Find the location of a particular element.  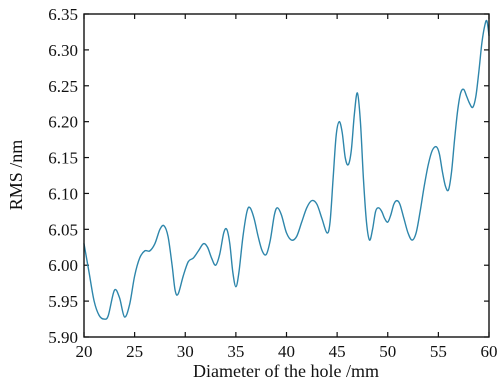

x-tick-label: 55 is located at coordinates (438, 351).